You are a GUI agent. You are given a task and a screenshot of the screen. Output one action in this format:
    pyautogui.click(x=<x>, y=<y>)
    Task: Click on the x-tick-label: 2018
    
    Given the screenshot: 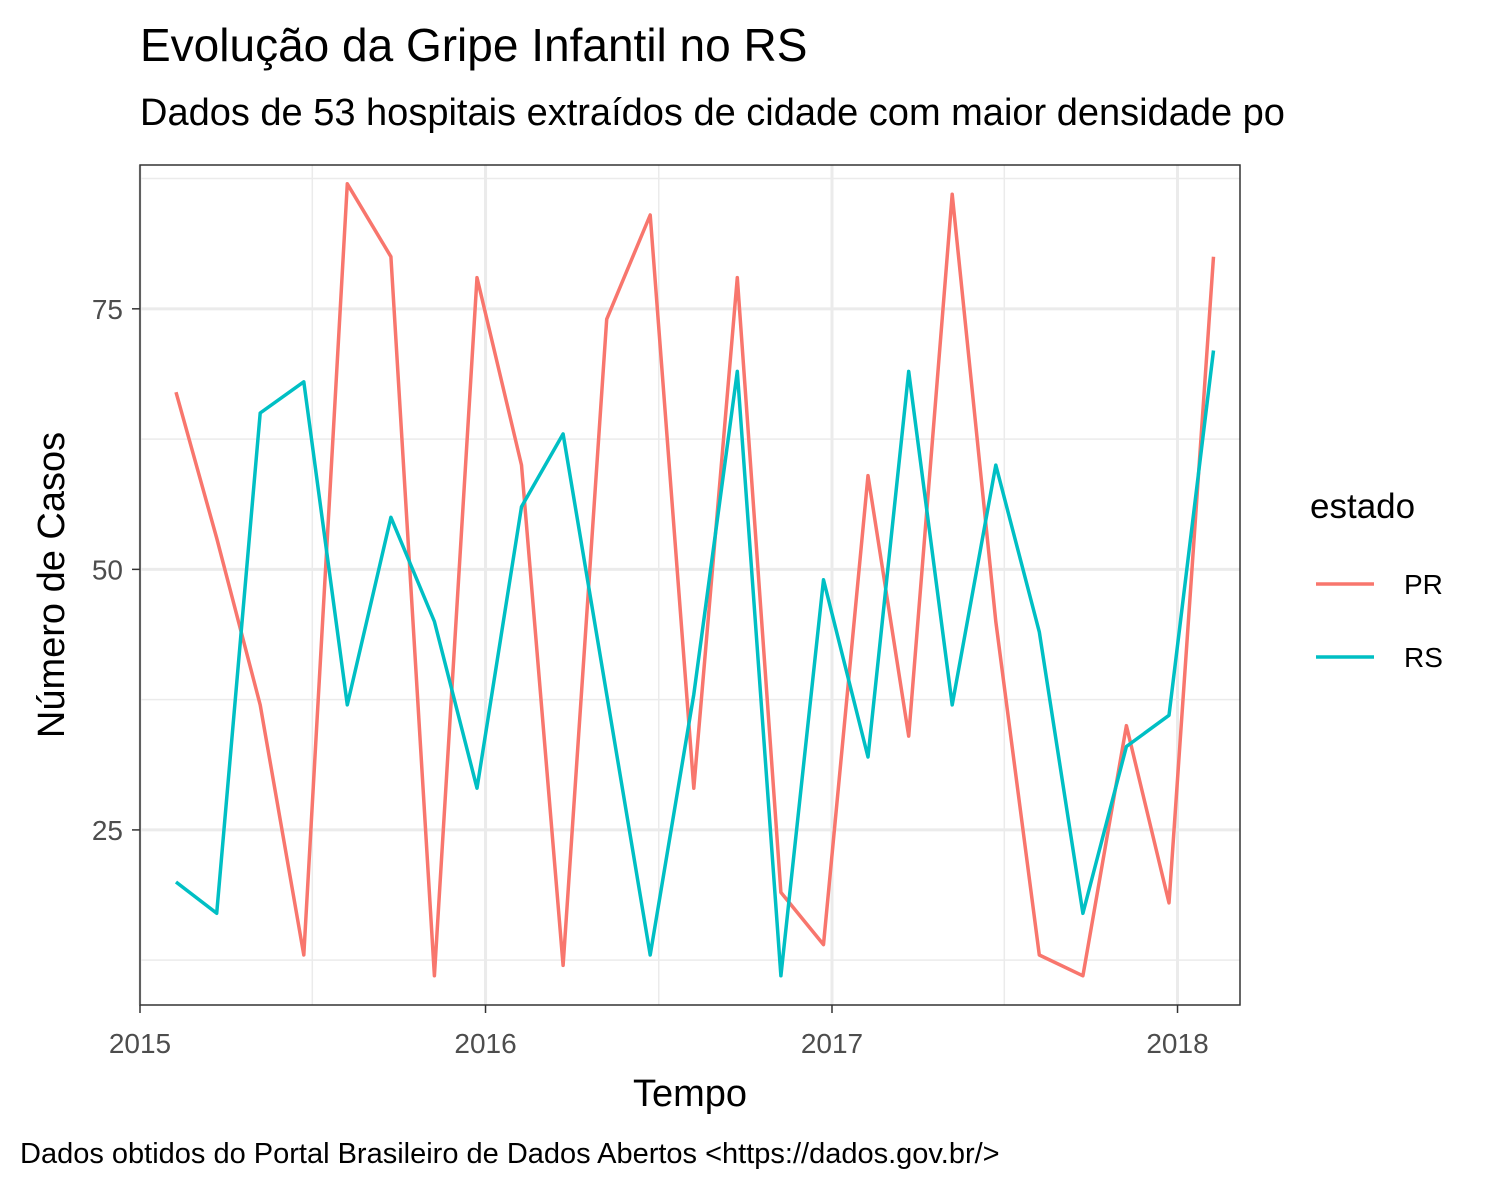 What is the action you would take?
    pyautogui.click(x=1177, y=1043)
    